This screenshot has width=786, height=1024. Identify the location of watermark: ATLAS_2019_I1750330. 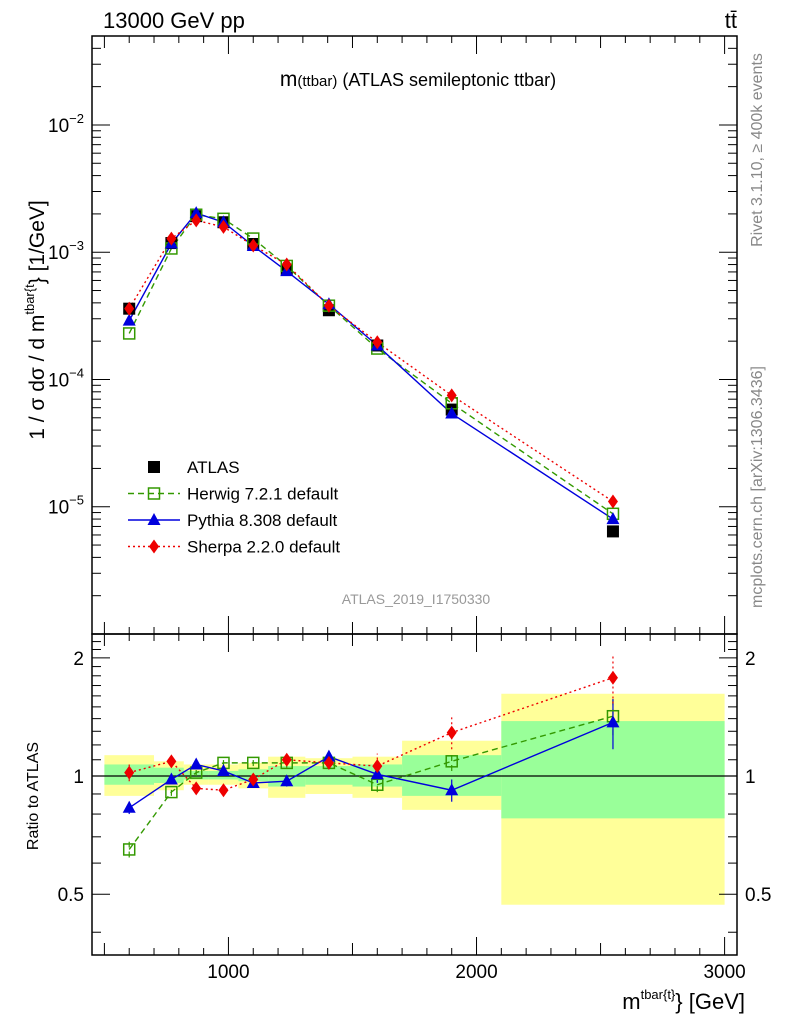
(416, 599).